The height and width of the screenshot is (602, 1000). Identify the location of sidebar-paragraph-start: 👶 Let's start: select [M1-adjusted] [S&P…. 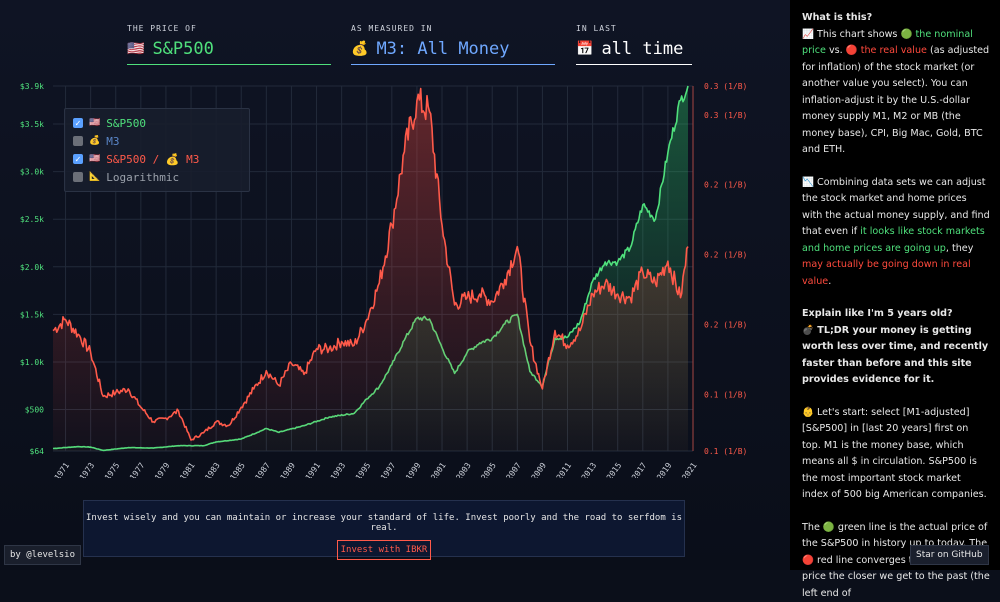
(896, 454).